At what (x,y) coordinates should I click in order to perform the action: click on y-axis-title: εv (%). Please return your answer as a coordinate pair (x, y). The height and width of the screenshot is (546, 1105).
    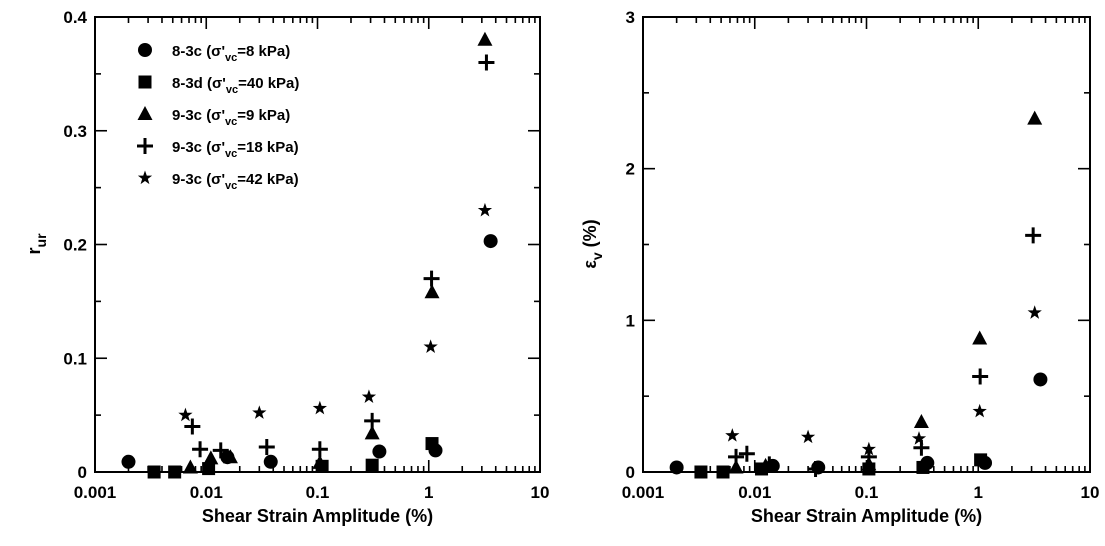
    Looking at the image, I should click on (592, 243).